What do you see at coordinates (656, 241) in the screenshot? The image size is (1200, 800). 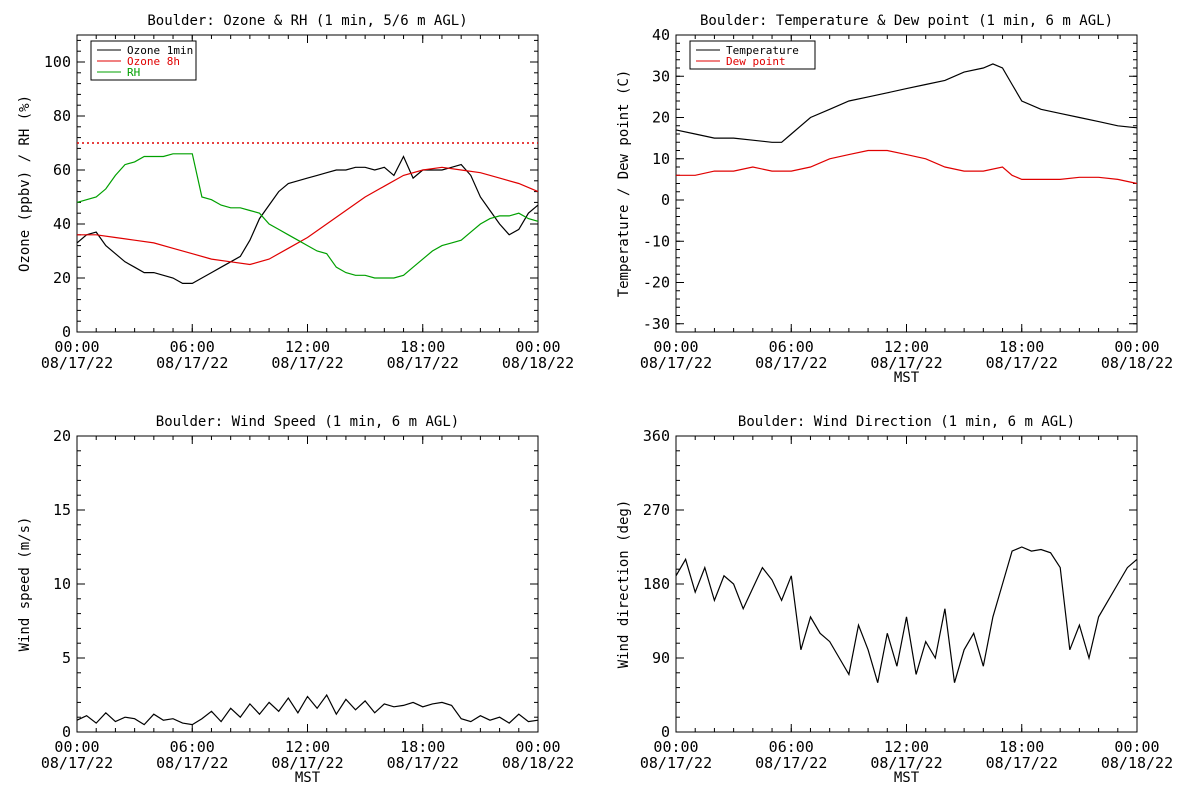 I see `y-tick-label: -10` at bounding box center [656, 241].